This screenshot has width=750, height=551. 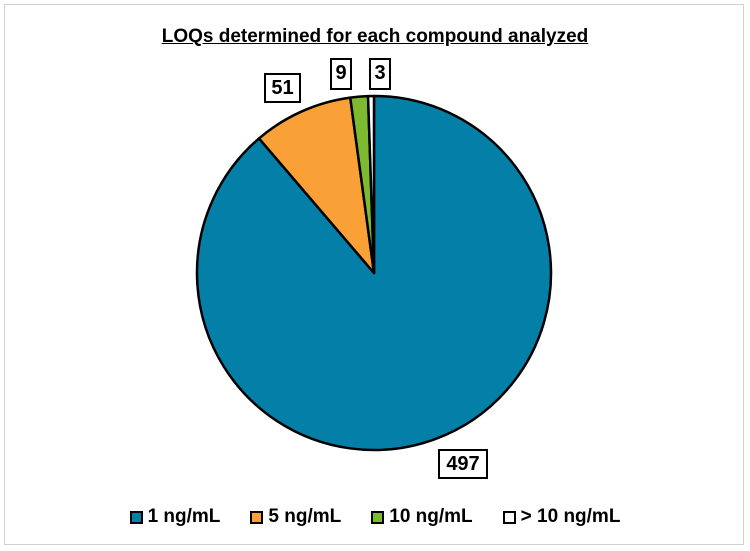 What do you see at coordinates (341, 74) in the screenshot?
I see `data-label-10ng: 9` at bounding box center [341, 74].